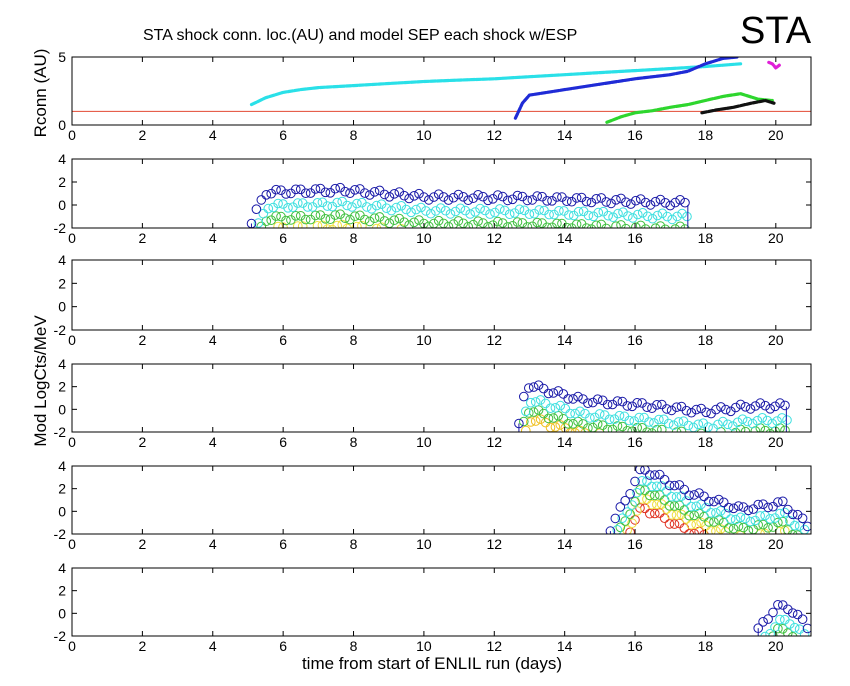 The height and width of the screenshot is (686, 850). I want to click on x-tick-label: 10, so click(424, 544).